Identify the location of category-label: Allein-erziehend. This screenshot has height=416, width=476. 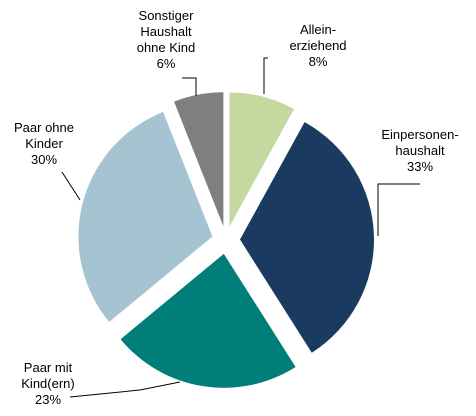
(317, 37).